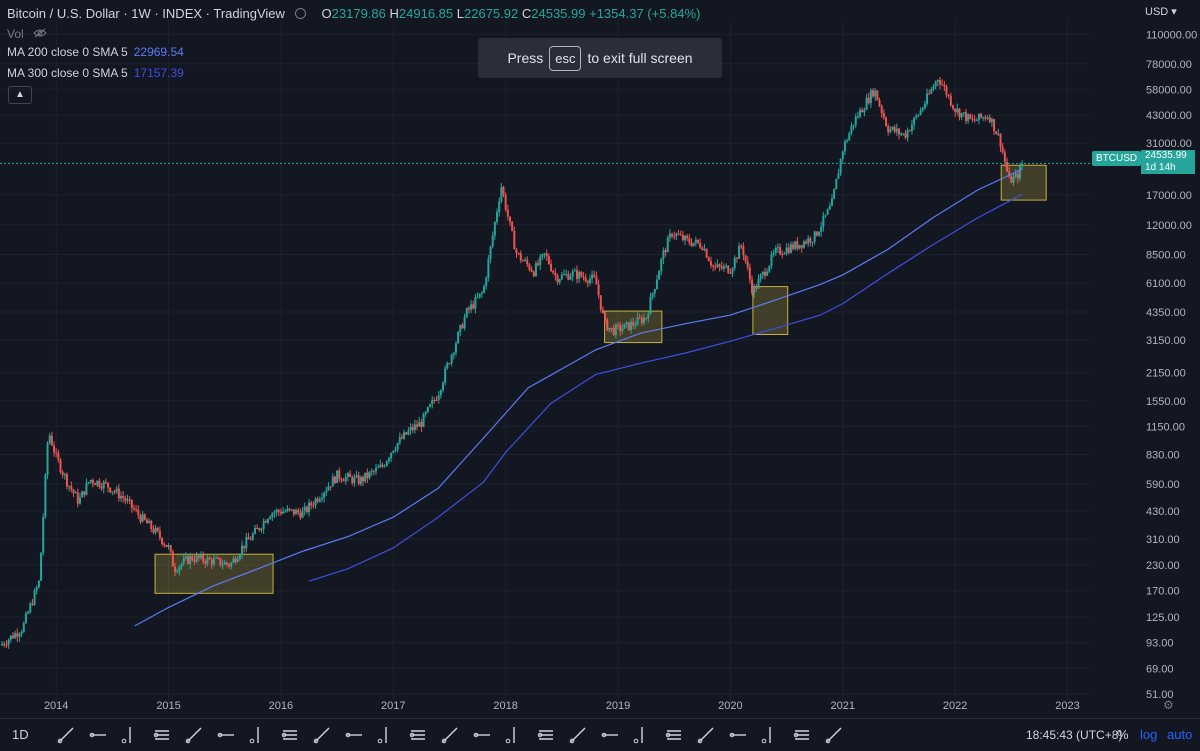 This screenshot has width=1200, height=751. I want to click on xabcd-pattern-icon, so click(802, 735).